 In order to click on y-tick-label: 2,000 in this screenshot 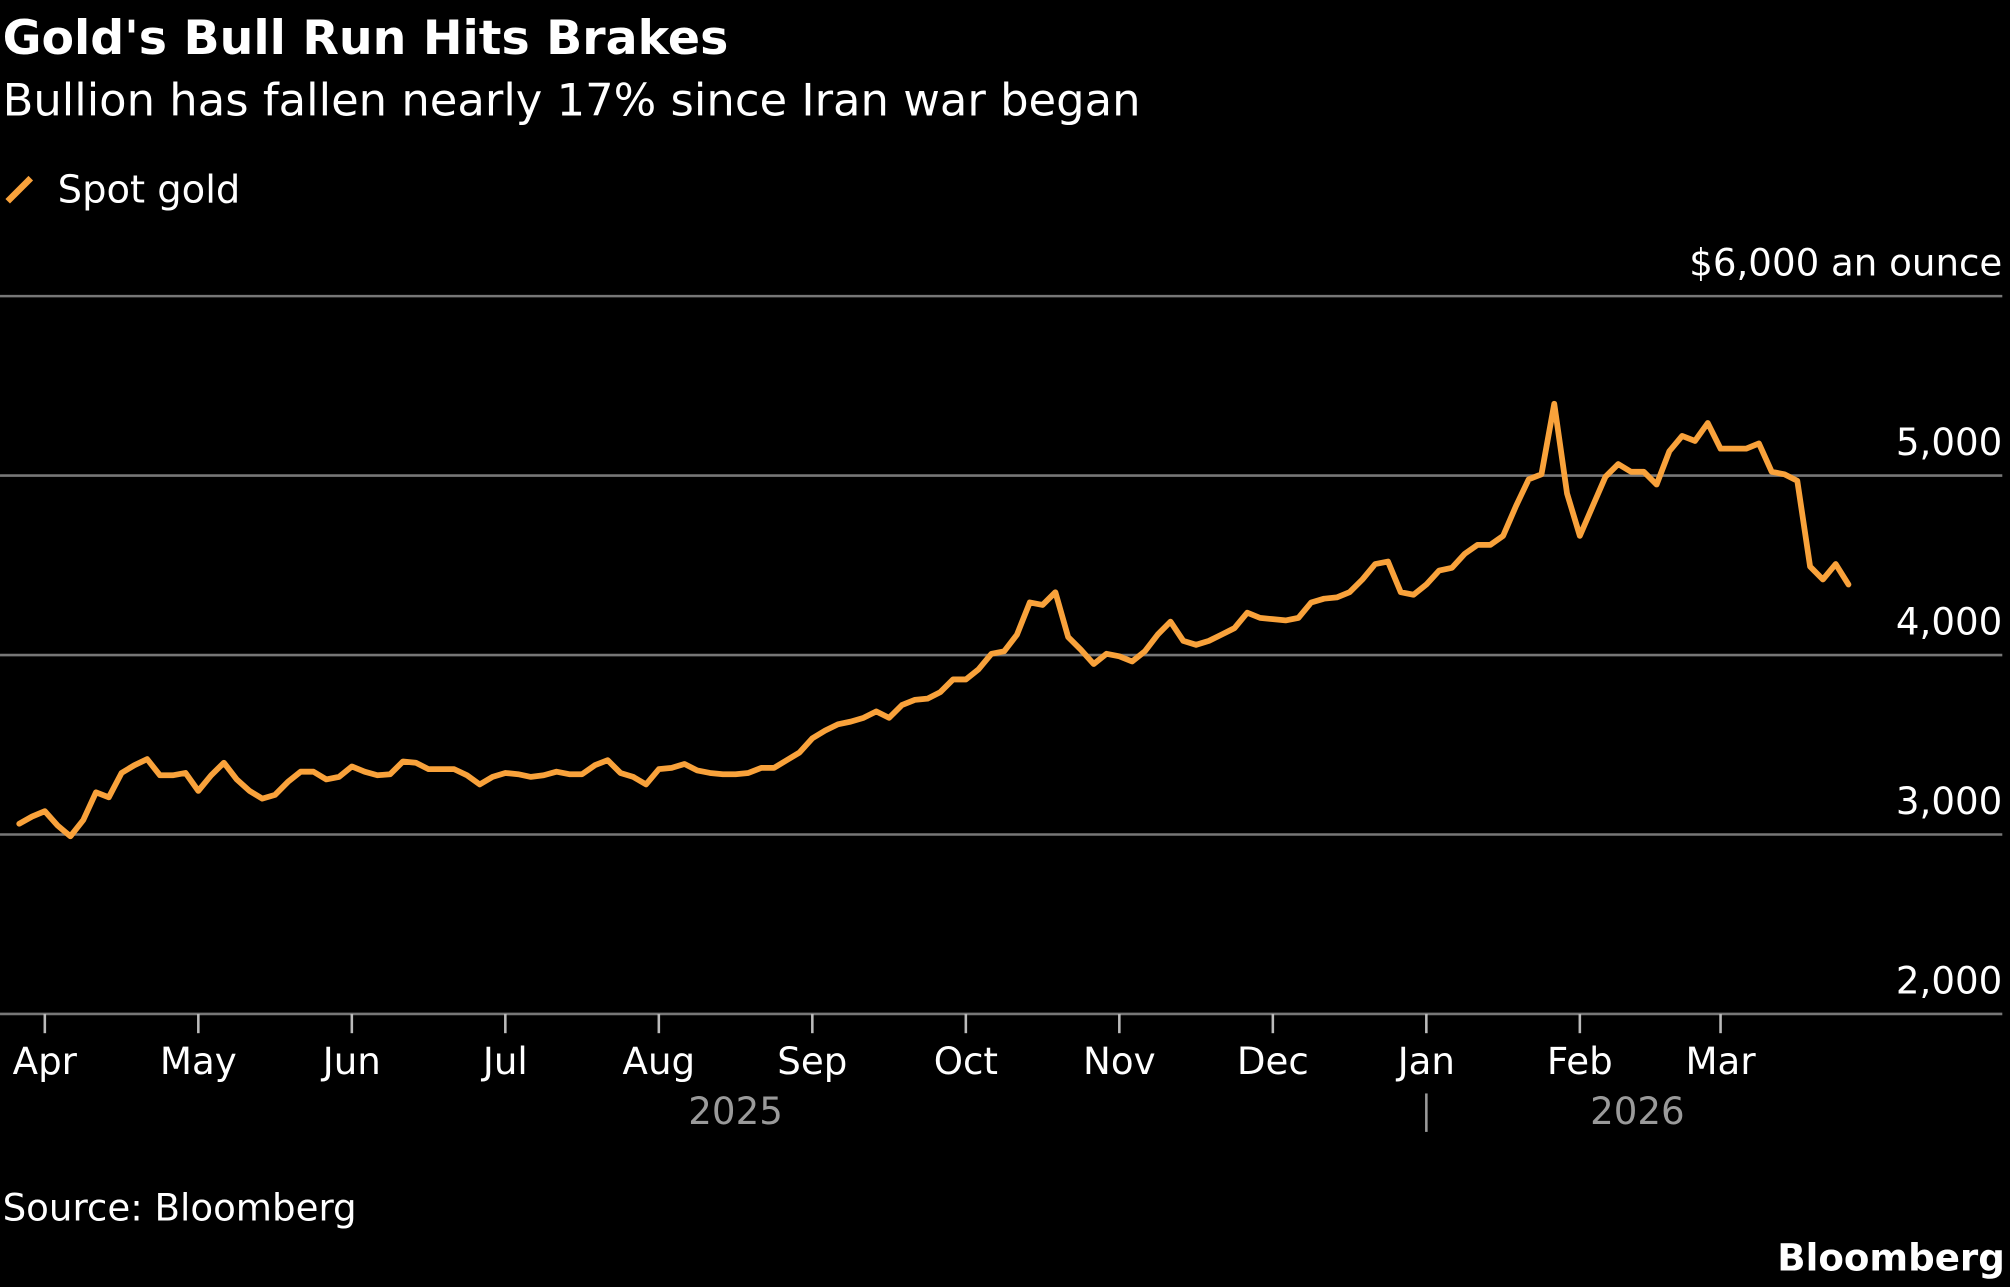, I will do `click(1949, 980)`.